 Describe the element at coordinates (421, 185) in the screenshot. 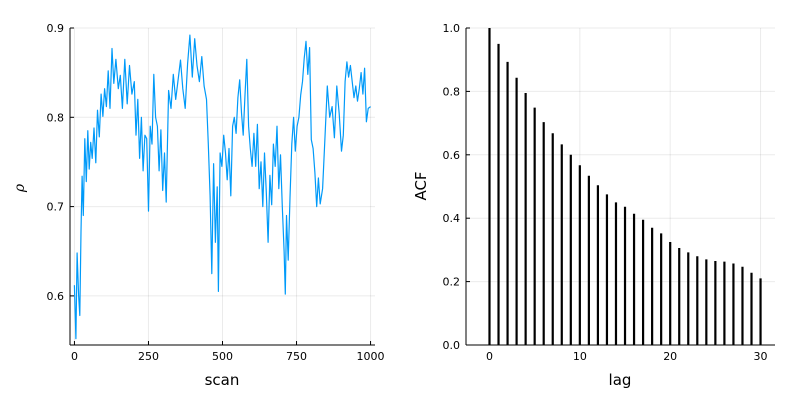

I see `acf-y-axis-label: ACF` at that location.